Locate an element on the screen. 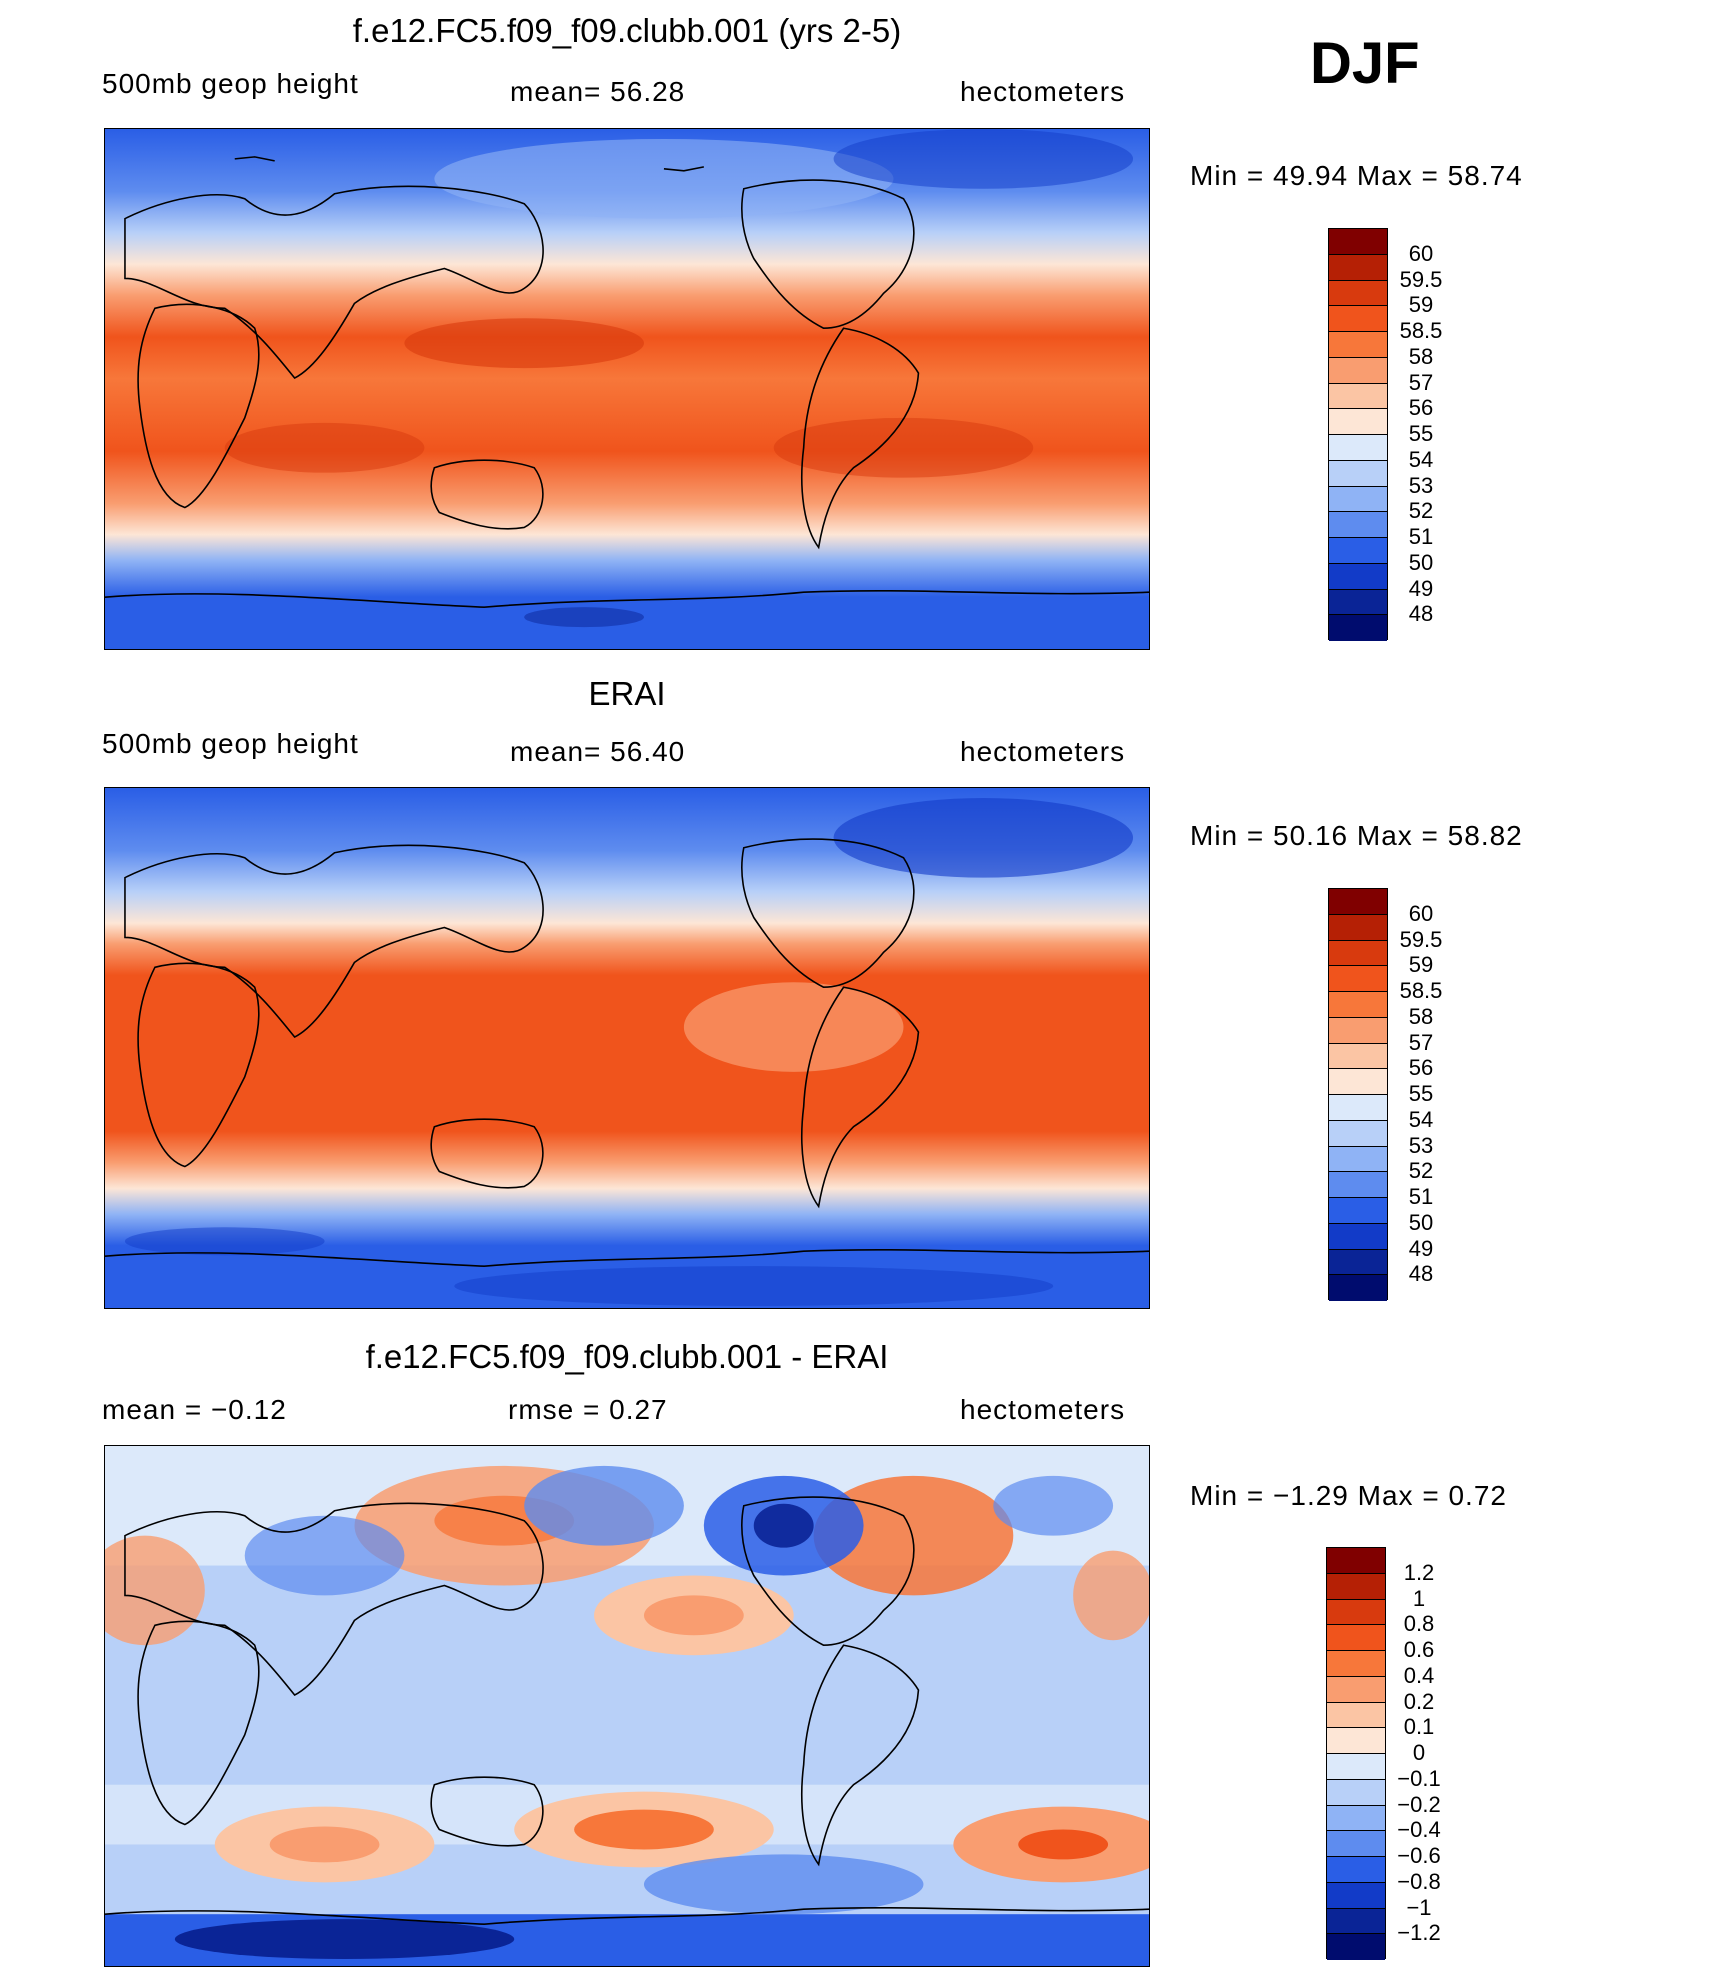 This screenshot has height=1974, width=1710. colorbar-tick-label: 1 is located at coordinates (1419, 1598).